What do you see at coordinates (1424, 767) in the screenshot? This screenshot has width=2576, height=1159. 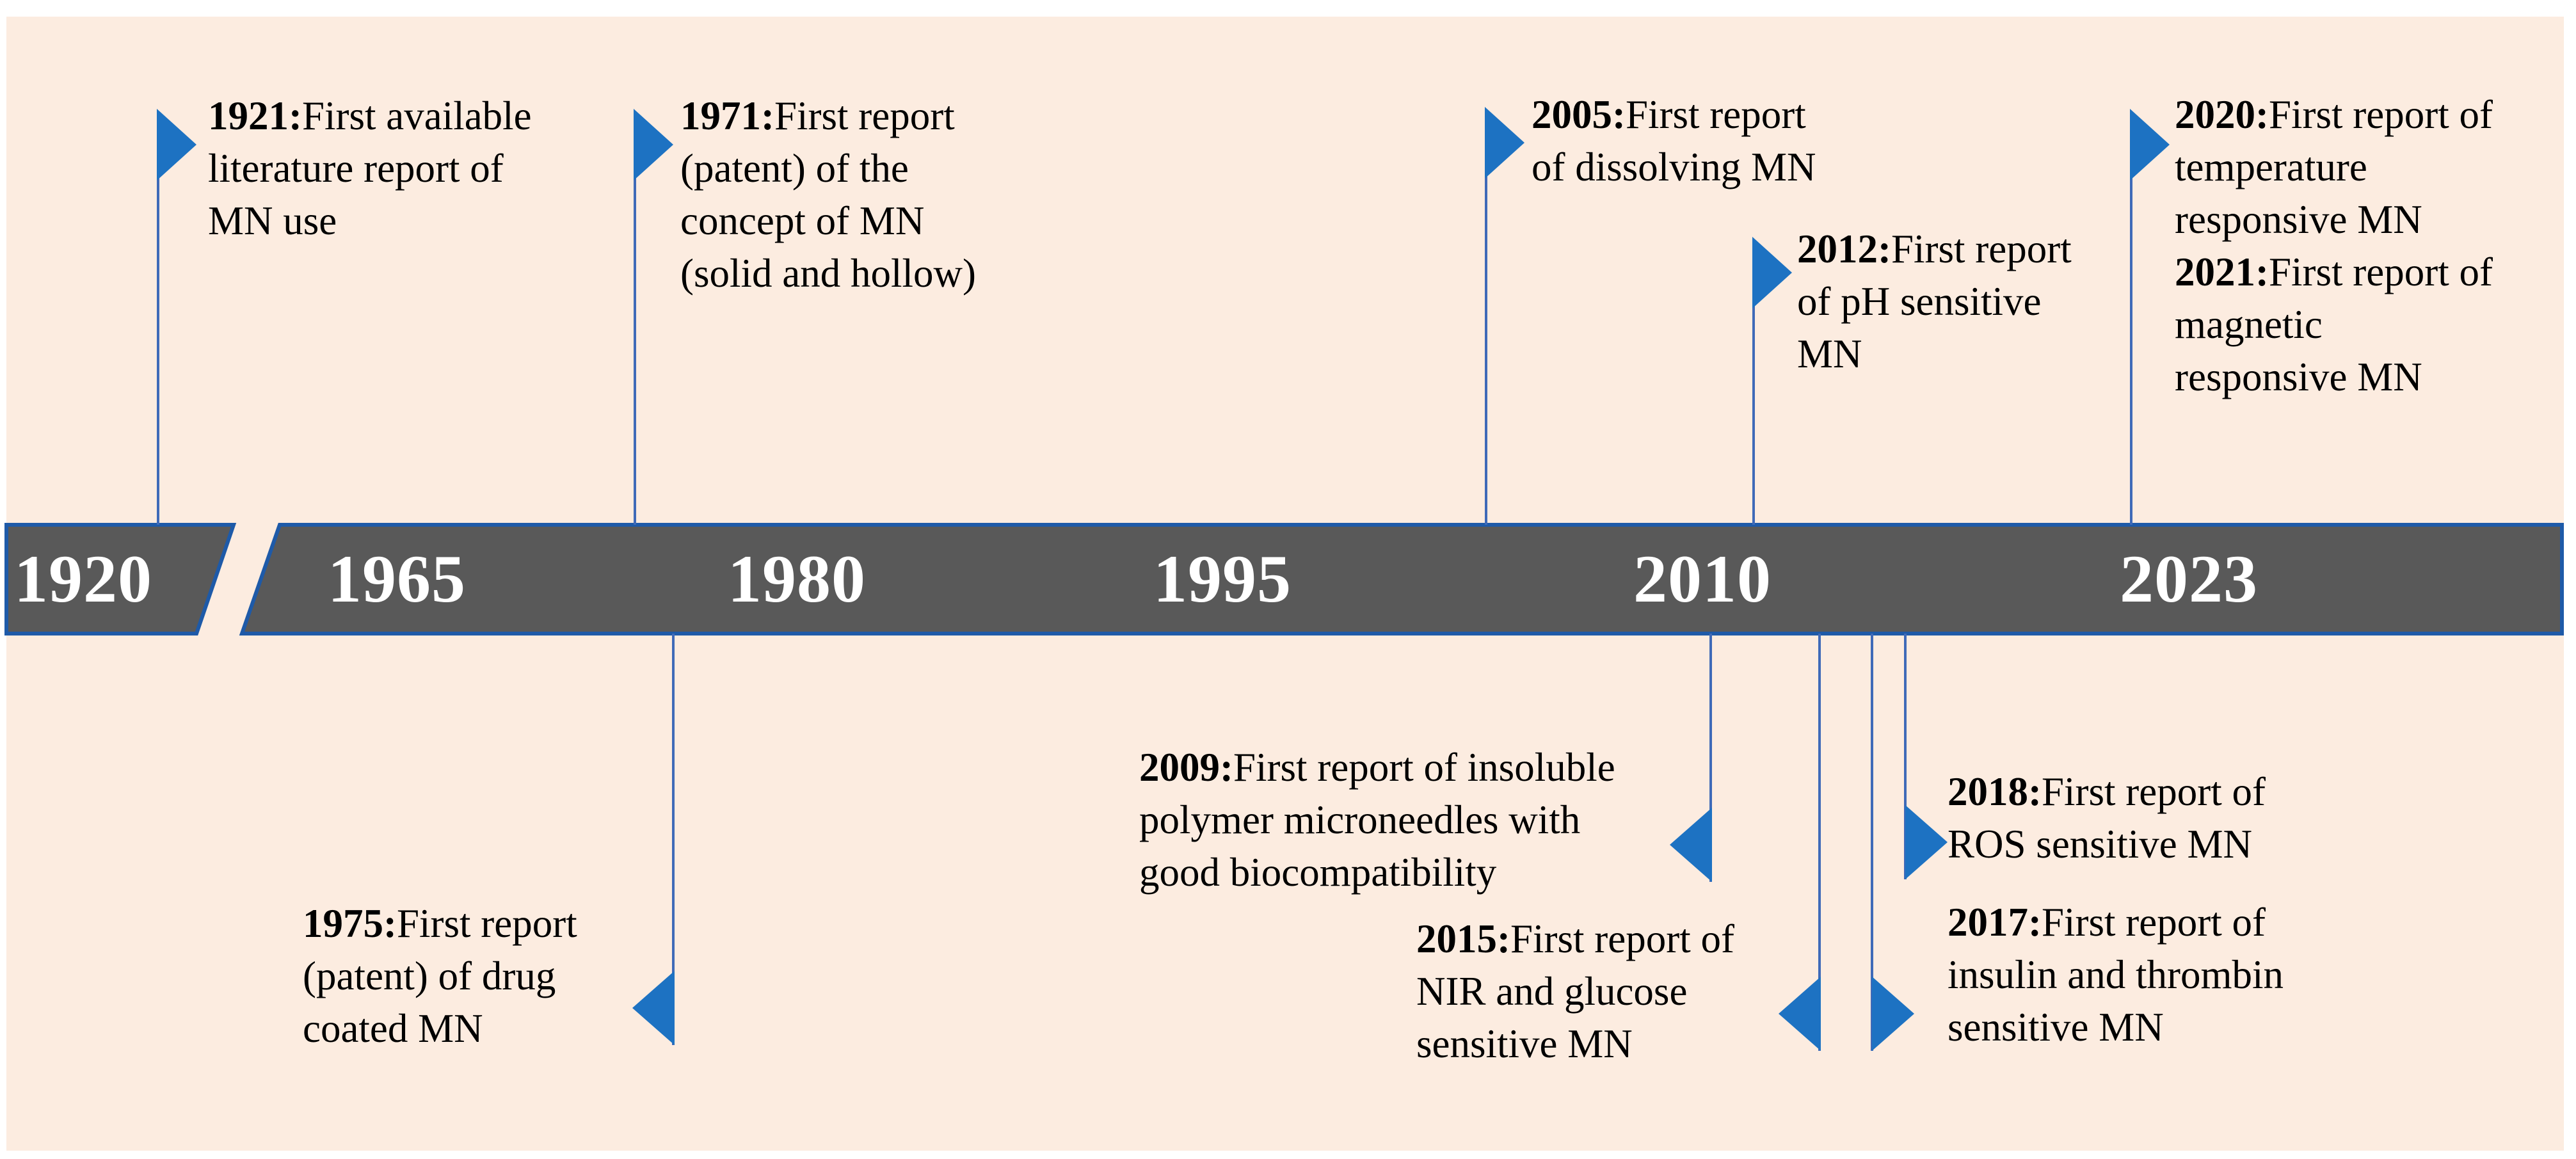 I see `event-line-text: First report of insoluble` at bounding box center [1424, 767].